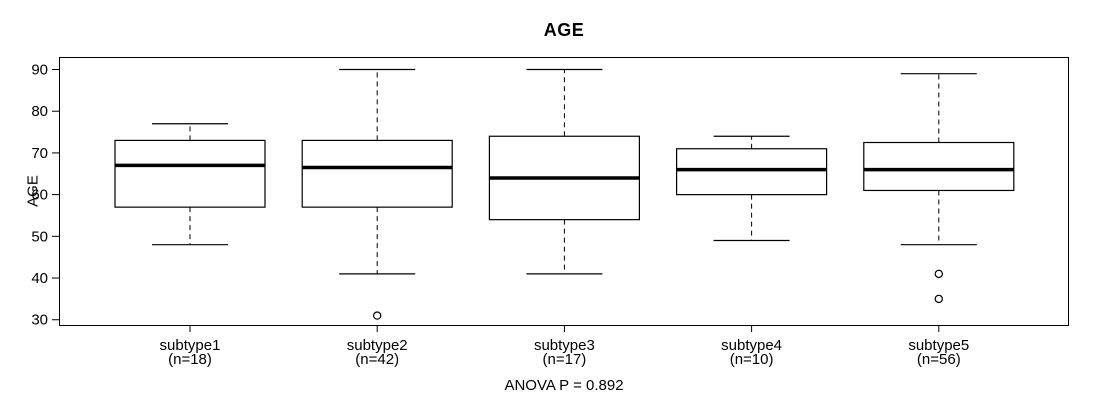 This screenshot has width=1100, height=400. Describe the element at coordinates (39, 153) in the screenshot. I see `y-tick-label: 70` at that location.